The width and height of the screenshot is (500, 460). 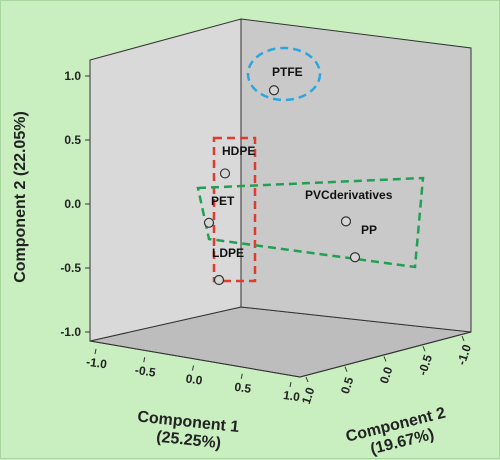 What do you see at coordinates (234, 209) in the screenshot?
I see `polyolefin-group-rectangle` at bounding box center [234, 209].